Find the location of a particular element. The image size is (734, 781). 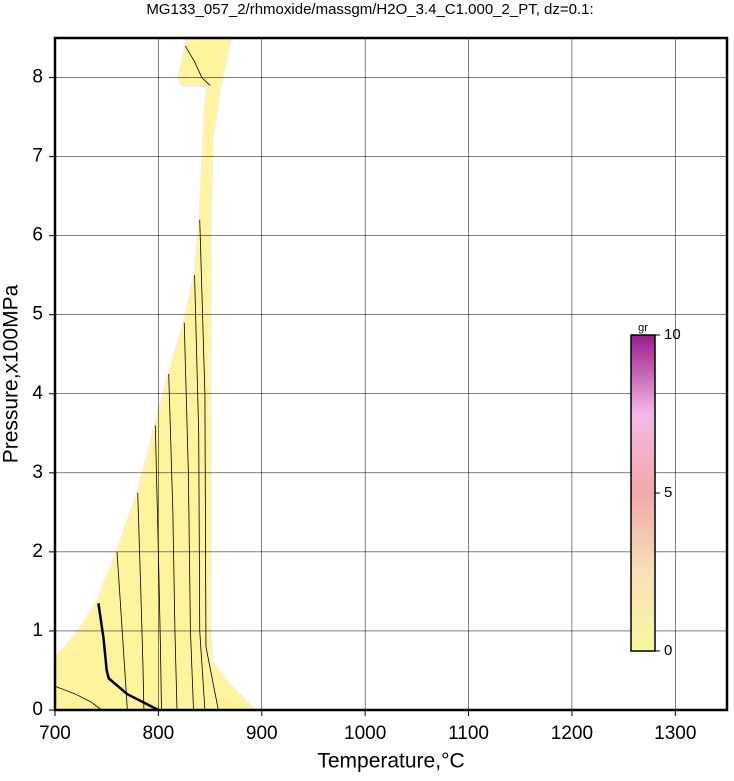

y-axis-label: Pressure,x100MPa is located at coordinates (11, 373).